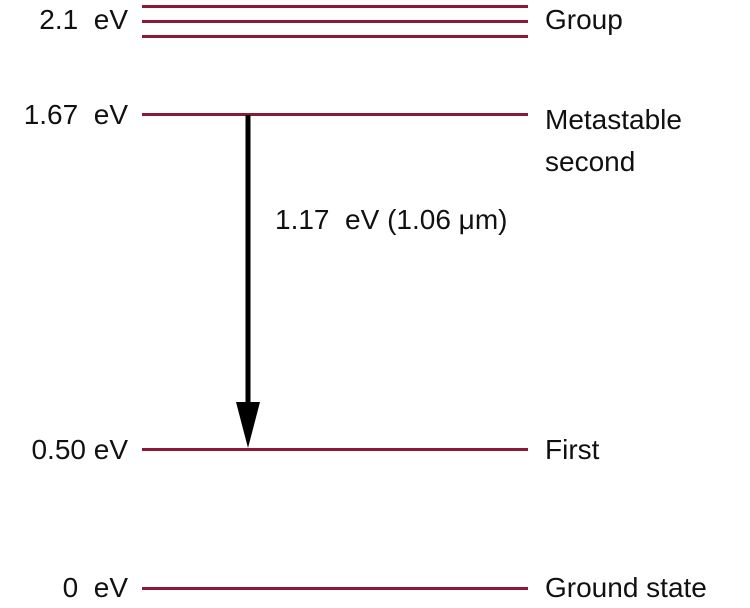 The image size is (750, 608). What do you see at coordinates (626, 587) in the screenshot?
I see `level-name-ground: Ground state` at bounding box center [626, 587].